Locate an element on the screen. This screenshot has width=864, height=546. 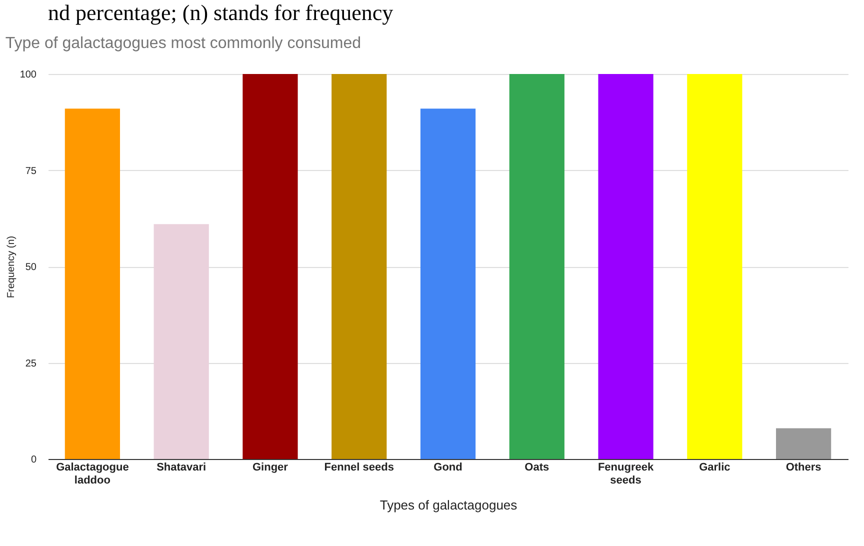
x-tick-label: Fenugreek seeds is located at coordinates (626, 474).